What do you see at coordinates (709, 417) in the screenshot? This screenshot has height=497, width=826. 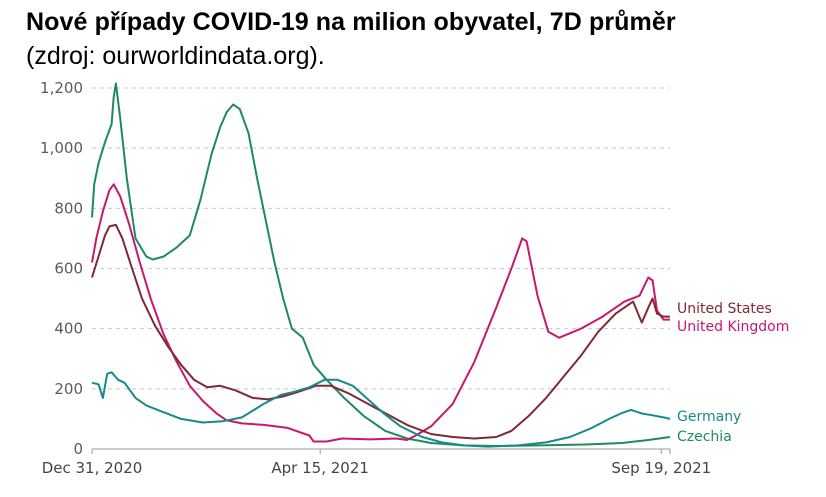 I see `label-germany: Germany` at bounding box center [709, 417].